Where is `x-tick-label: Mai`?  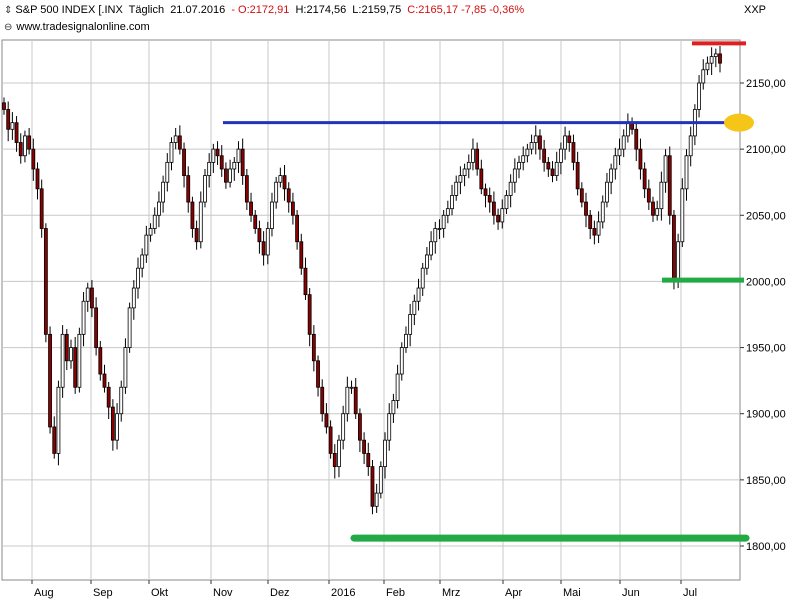 x-tick-label: Mai is located at coordinates (572, 593).